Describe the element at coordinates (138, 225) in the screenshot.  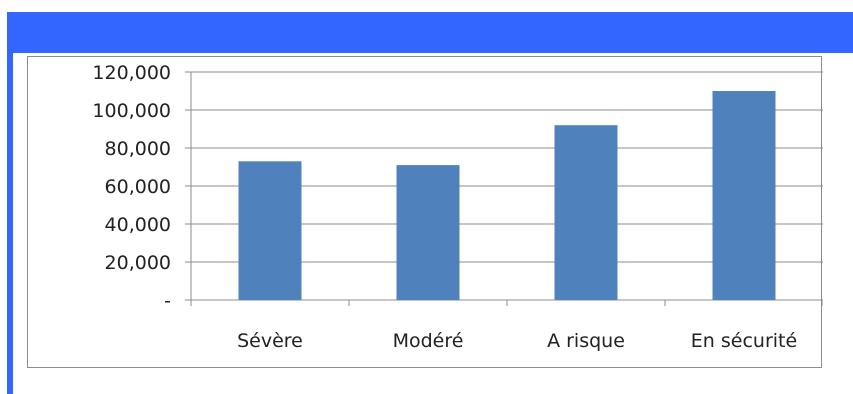
I see `y-tick-label: 40,000` at that location.